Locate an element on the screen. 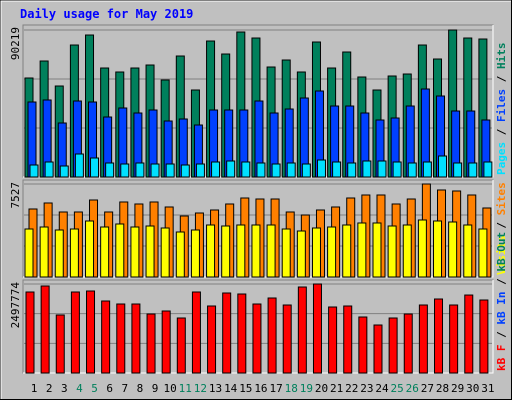 The height and width of the screenshot is (400, 512). x-tick-label: 17 is located at coordinates (275, 388).